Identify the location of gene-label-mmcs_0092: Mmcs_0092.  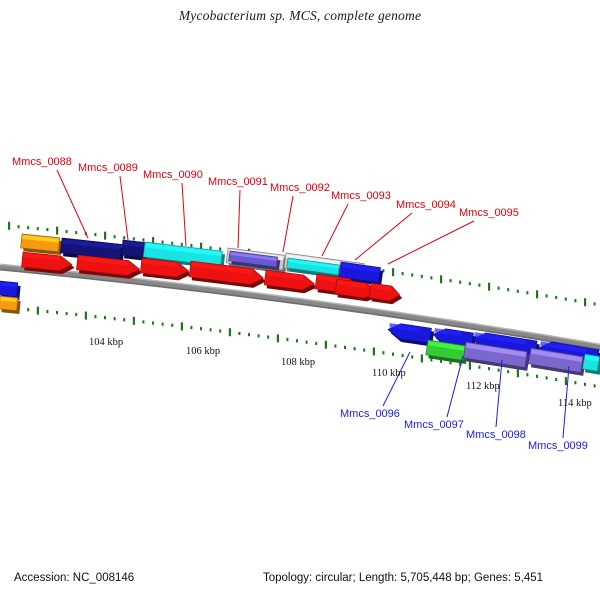
(300, 188).